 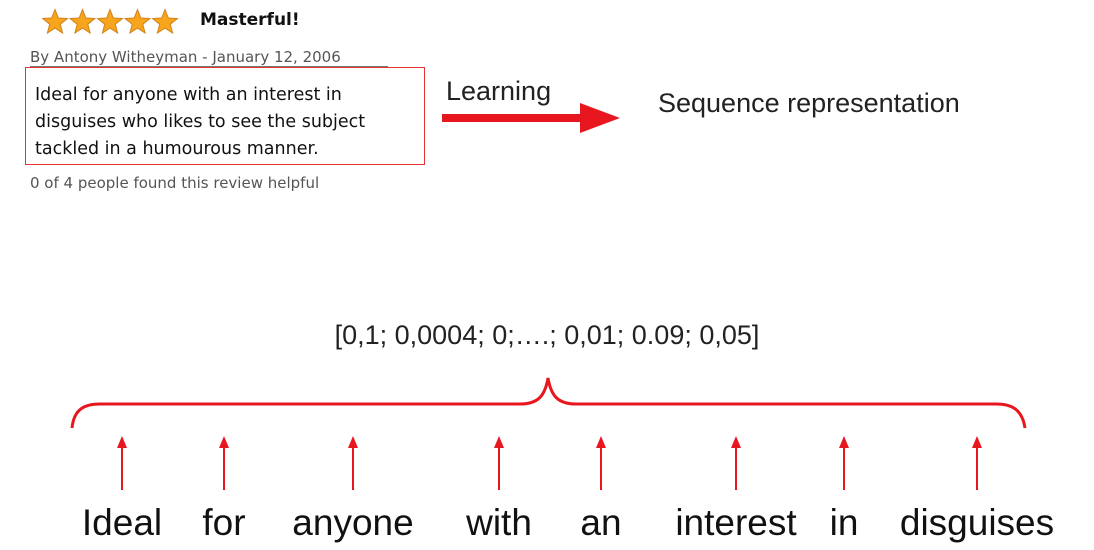 What do you see at coordinates (499, 91) in the screenshot?
I see `learning-label: Learning` at bounding box center [499, 91].